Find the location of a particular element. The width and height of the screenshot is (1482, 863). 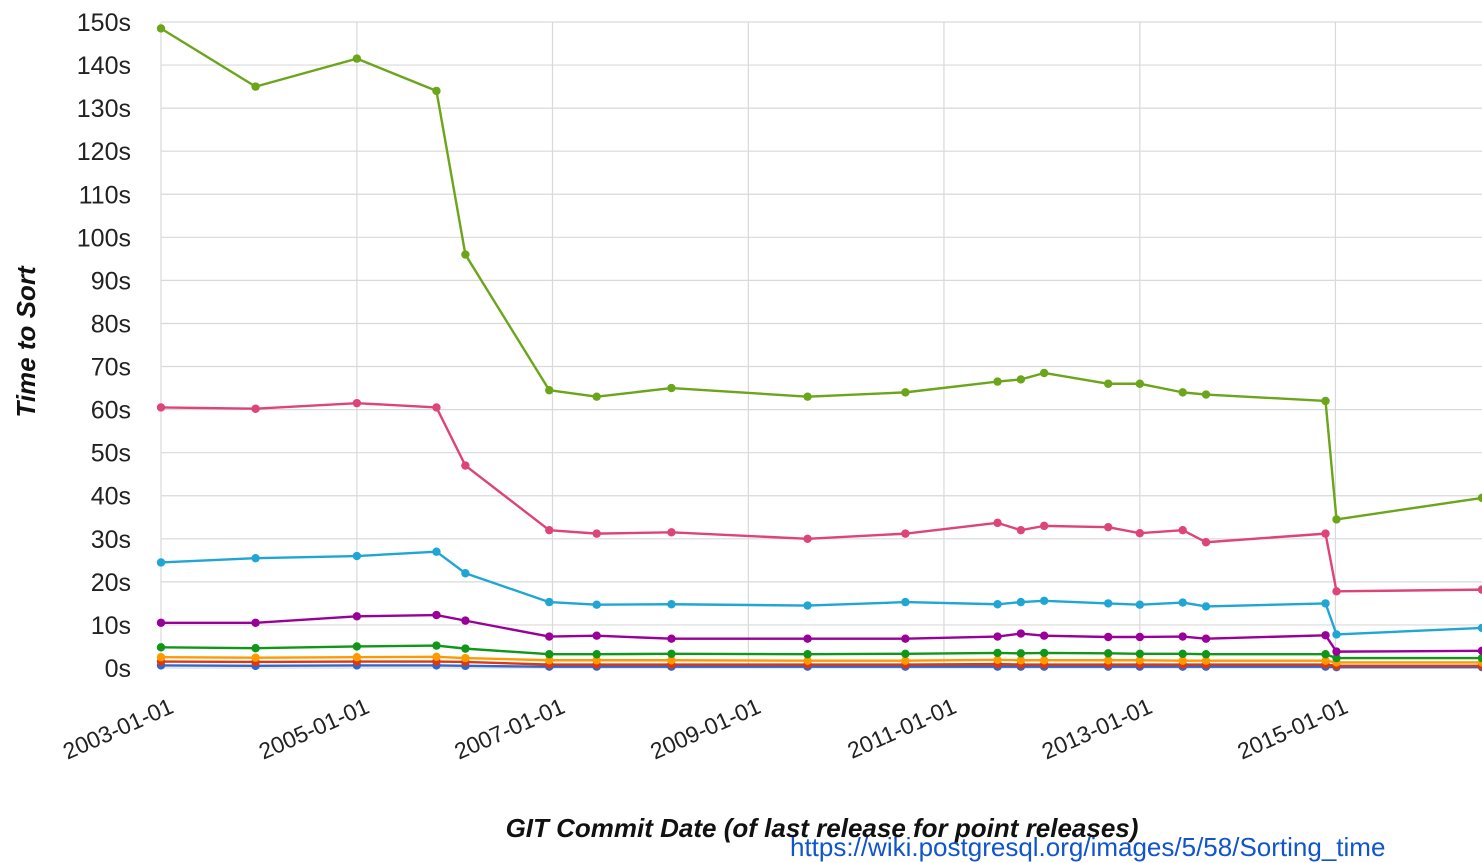

y-tick-label: 10s is located at coordinates (111, 626).